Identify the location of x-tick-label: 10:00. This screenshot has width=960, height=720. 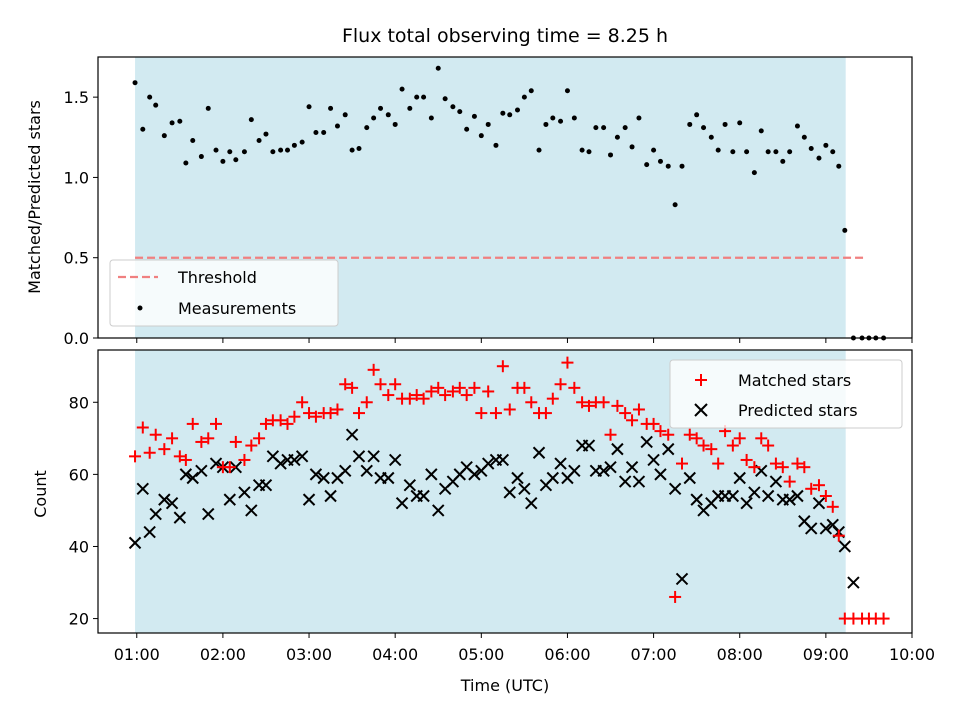
(912, 654).